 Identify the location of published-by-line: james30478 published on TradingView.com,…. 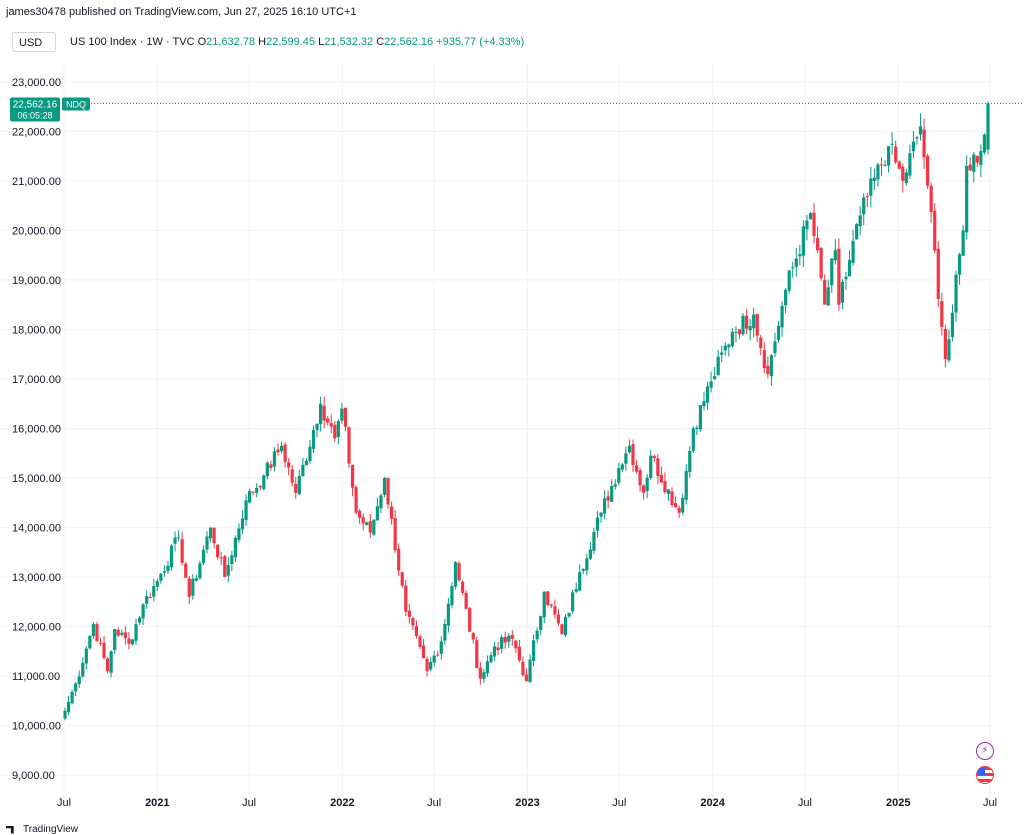
(181, 12).